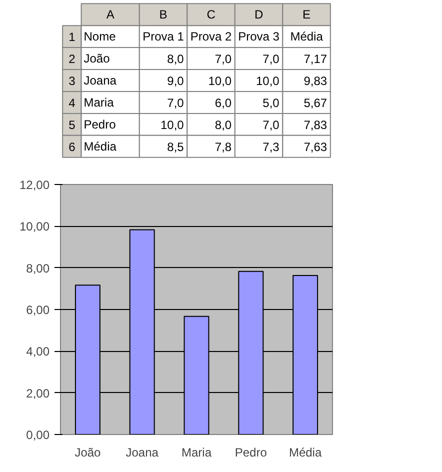 This screenshot has height=472, width=442. I want to click on data-label: 9,83, so click(316, 81).